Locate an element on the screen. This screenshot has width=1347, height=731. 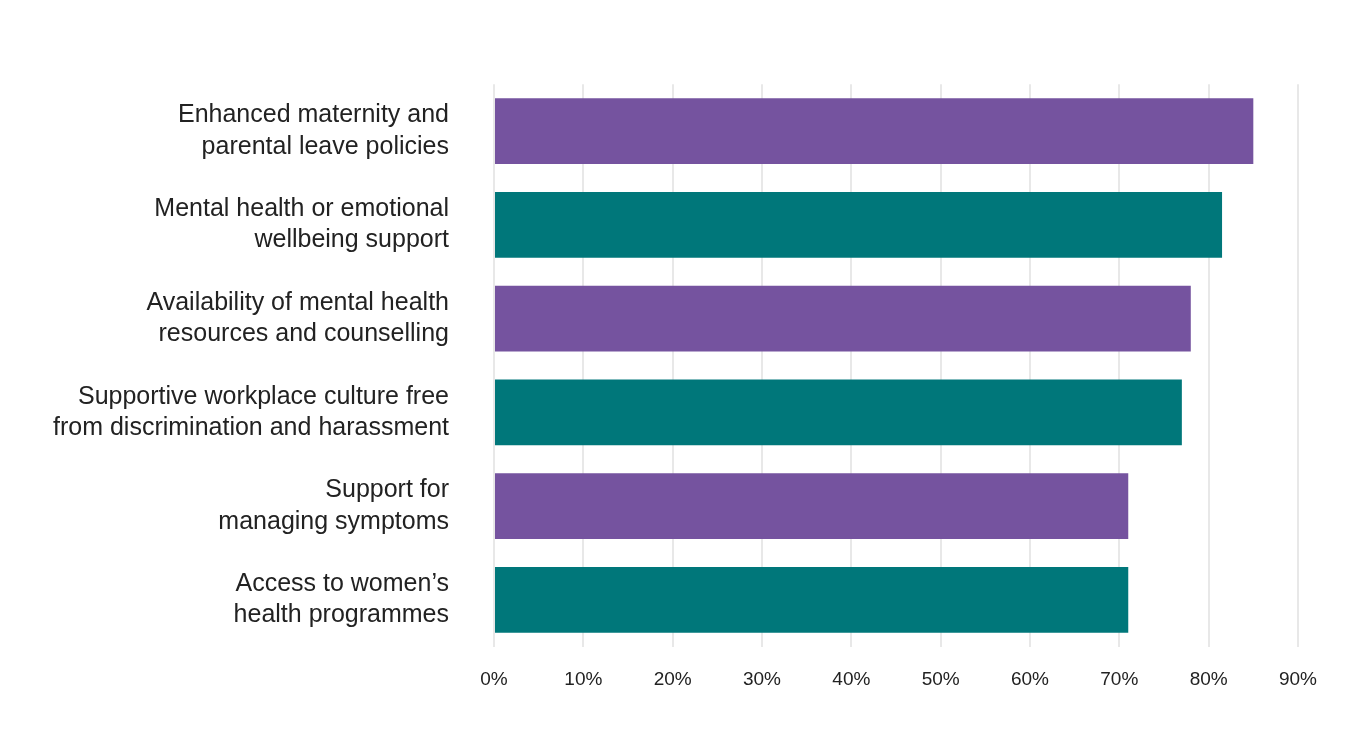
x-tick-label: 80% is located at coordinates (1208, 679).